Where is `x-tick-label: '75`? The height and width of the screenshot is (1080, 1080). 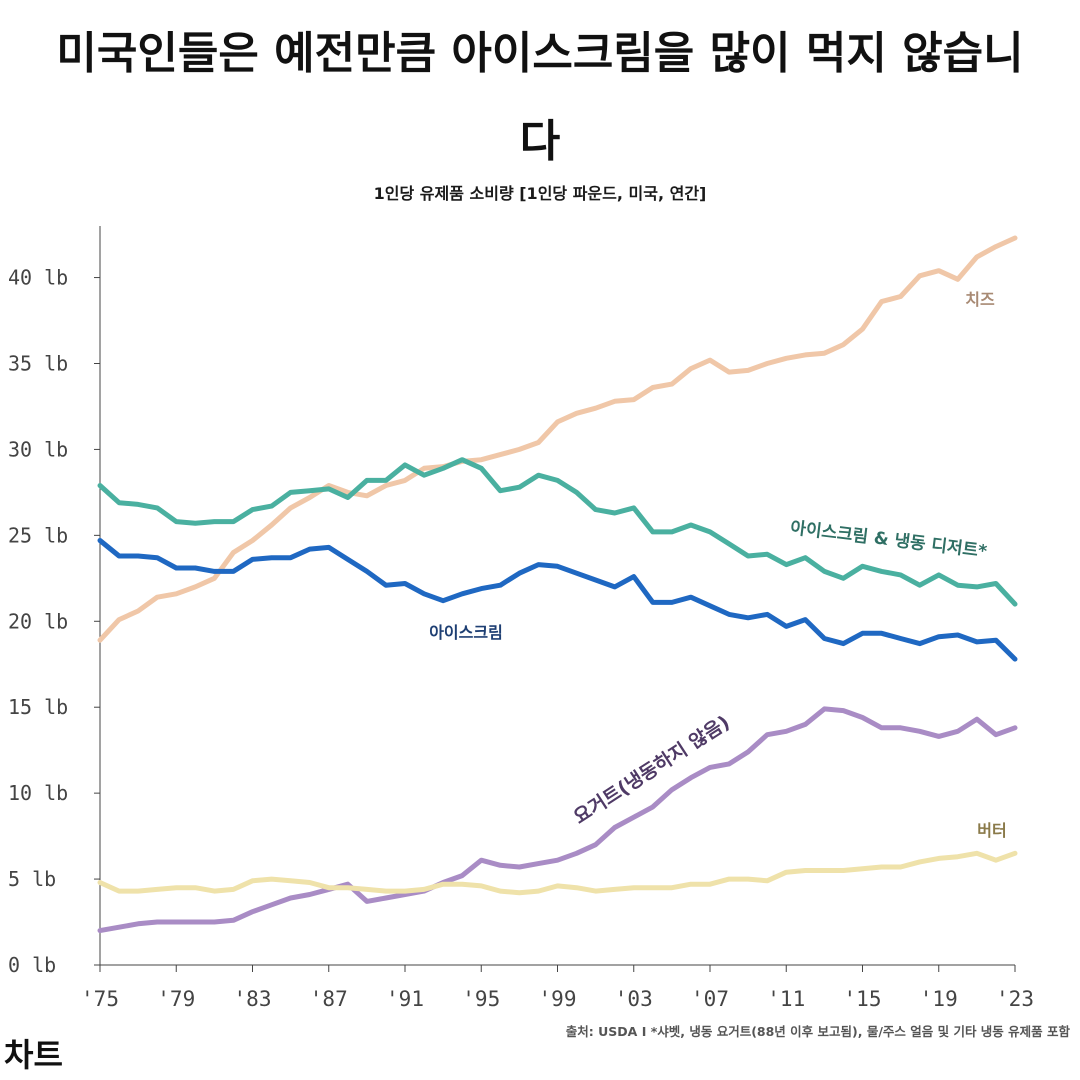
x-tick-label: '75 is located at coordinates (100, 999).